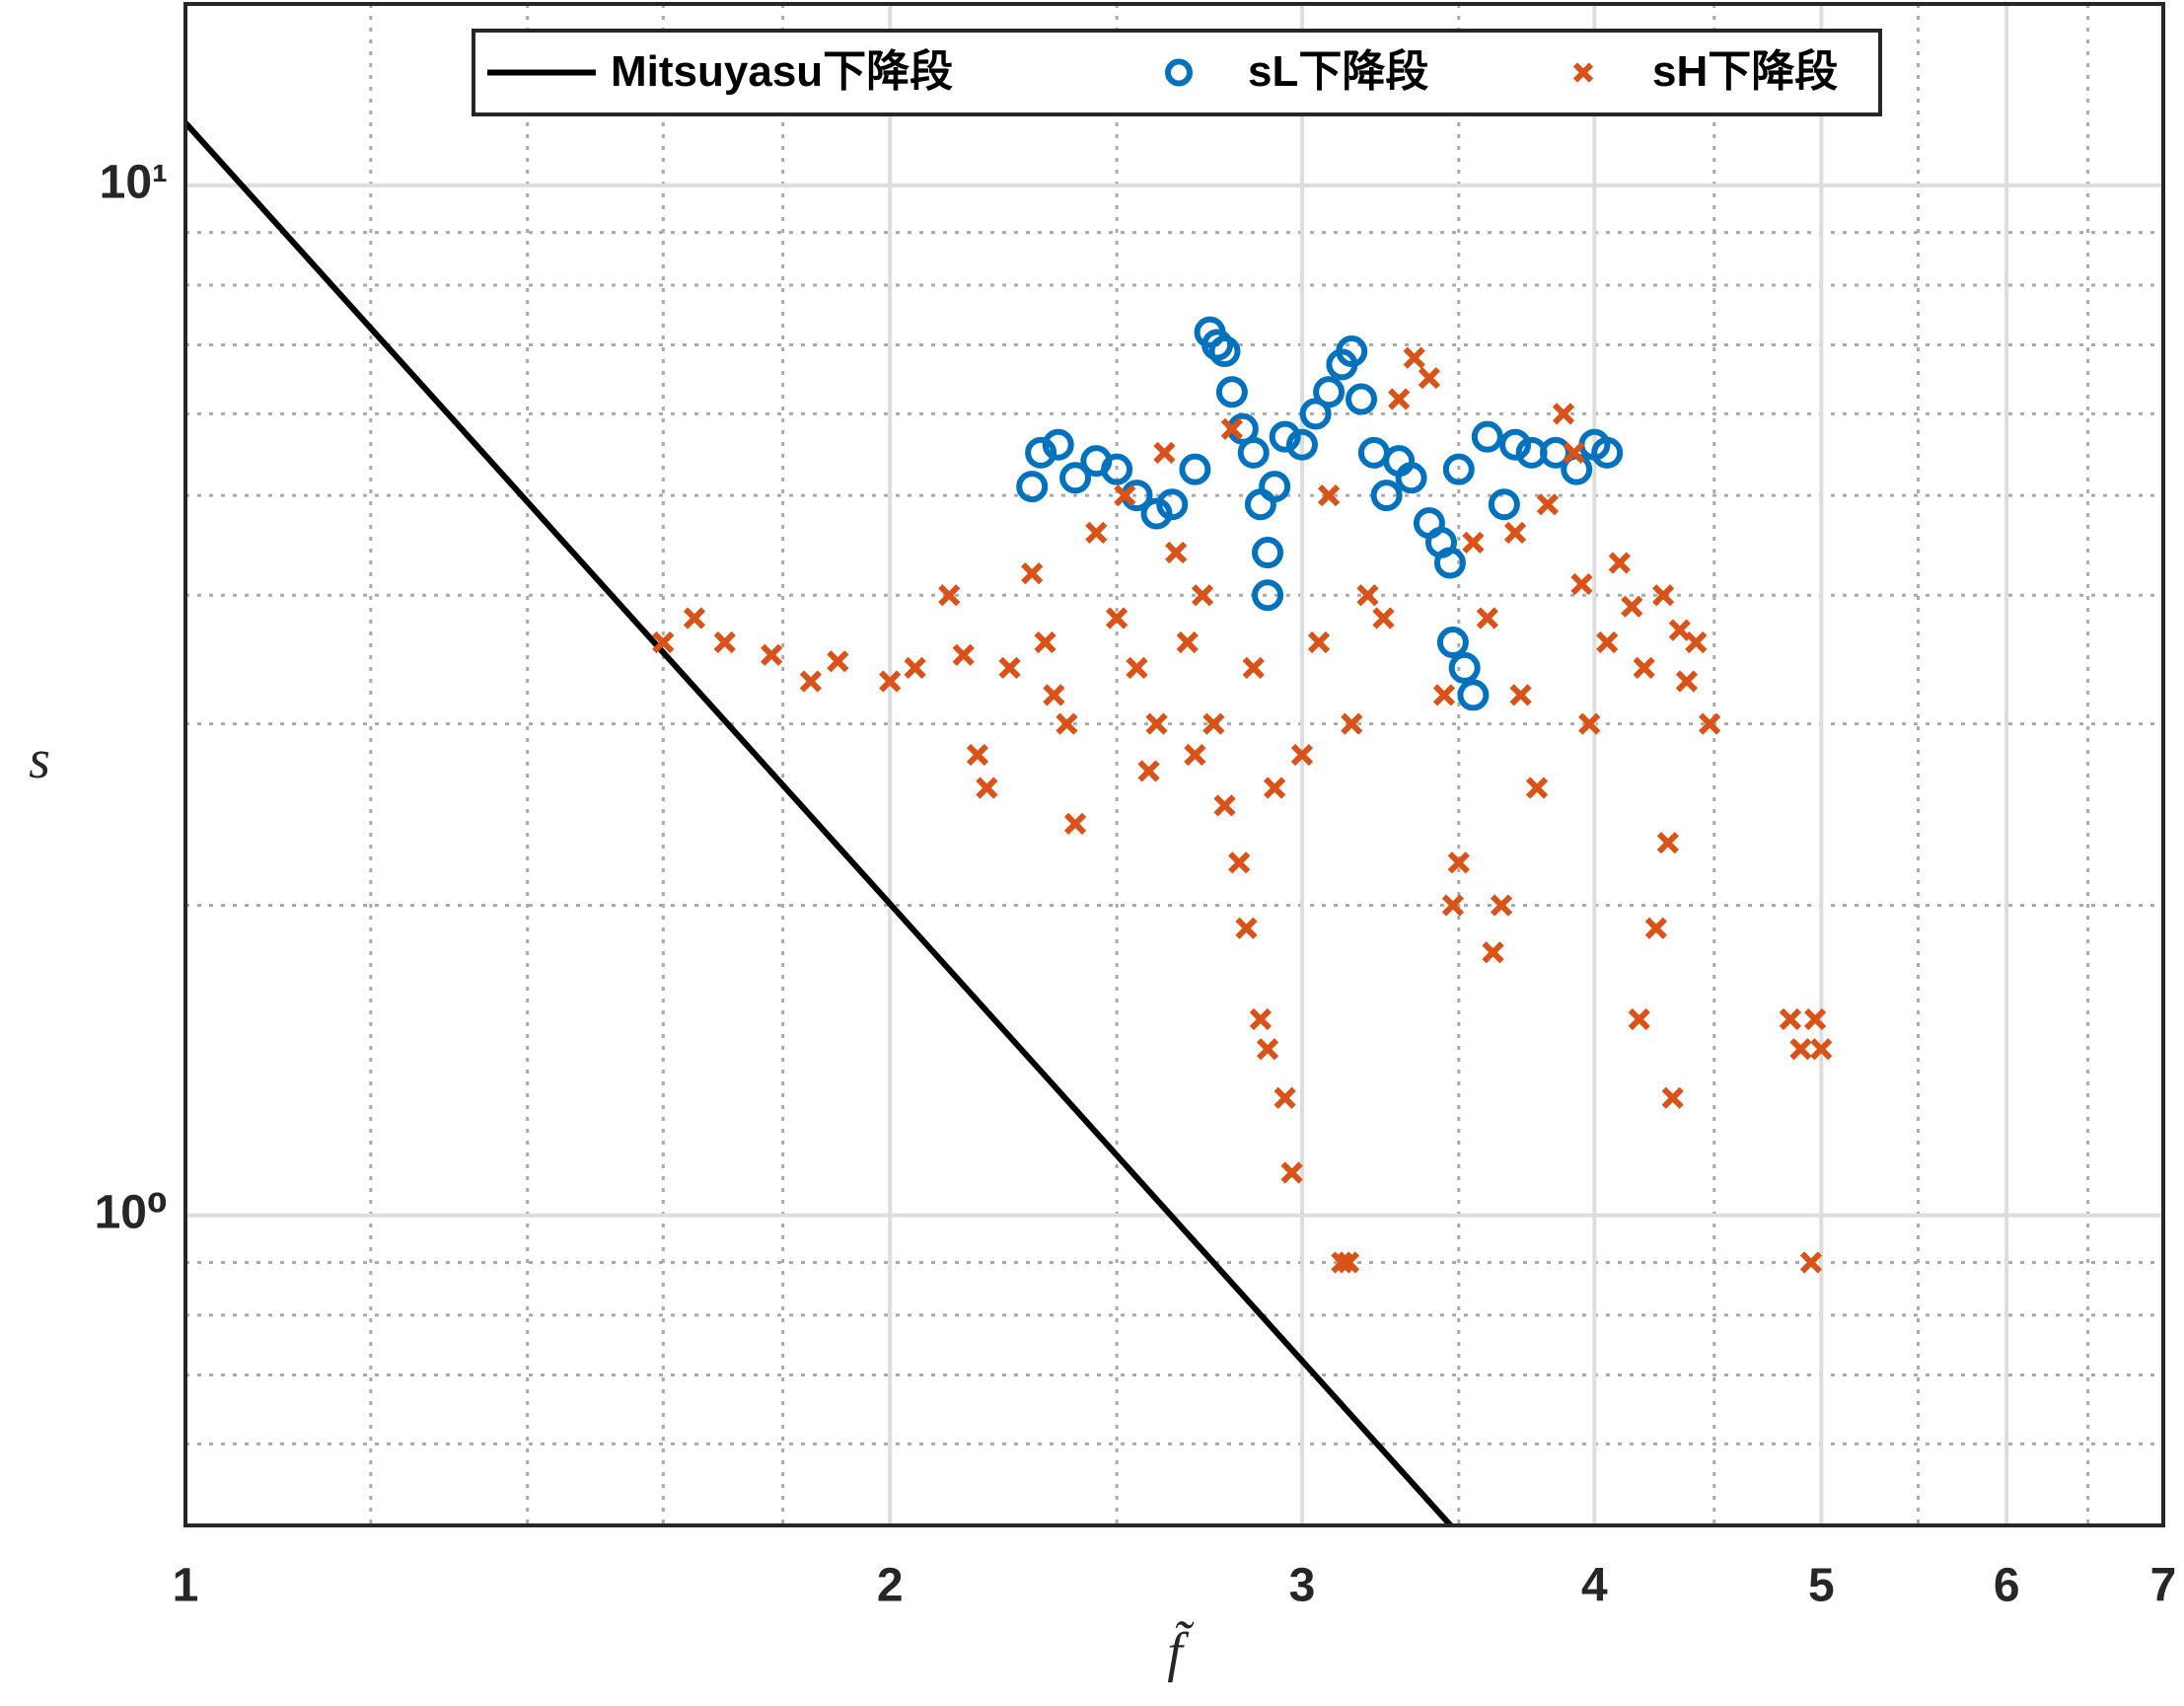  What do you see at coordinates (134, 182) in the screenshot?
I see `y-tick-label: 10¹` at bounding box center [134, 182].